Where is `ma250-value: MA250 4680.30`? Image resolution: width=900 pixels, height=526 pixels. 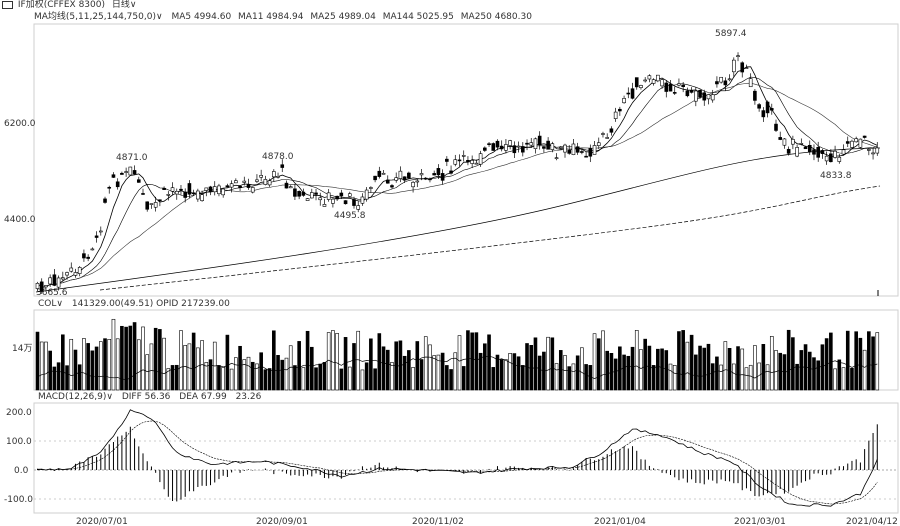 ma250-value: MA250 4680.30 is located at coordinates (496, 17).